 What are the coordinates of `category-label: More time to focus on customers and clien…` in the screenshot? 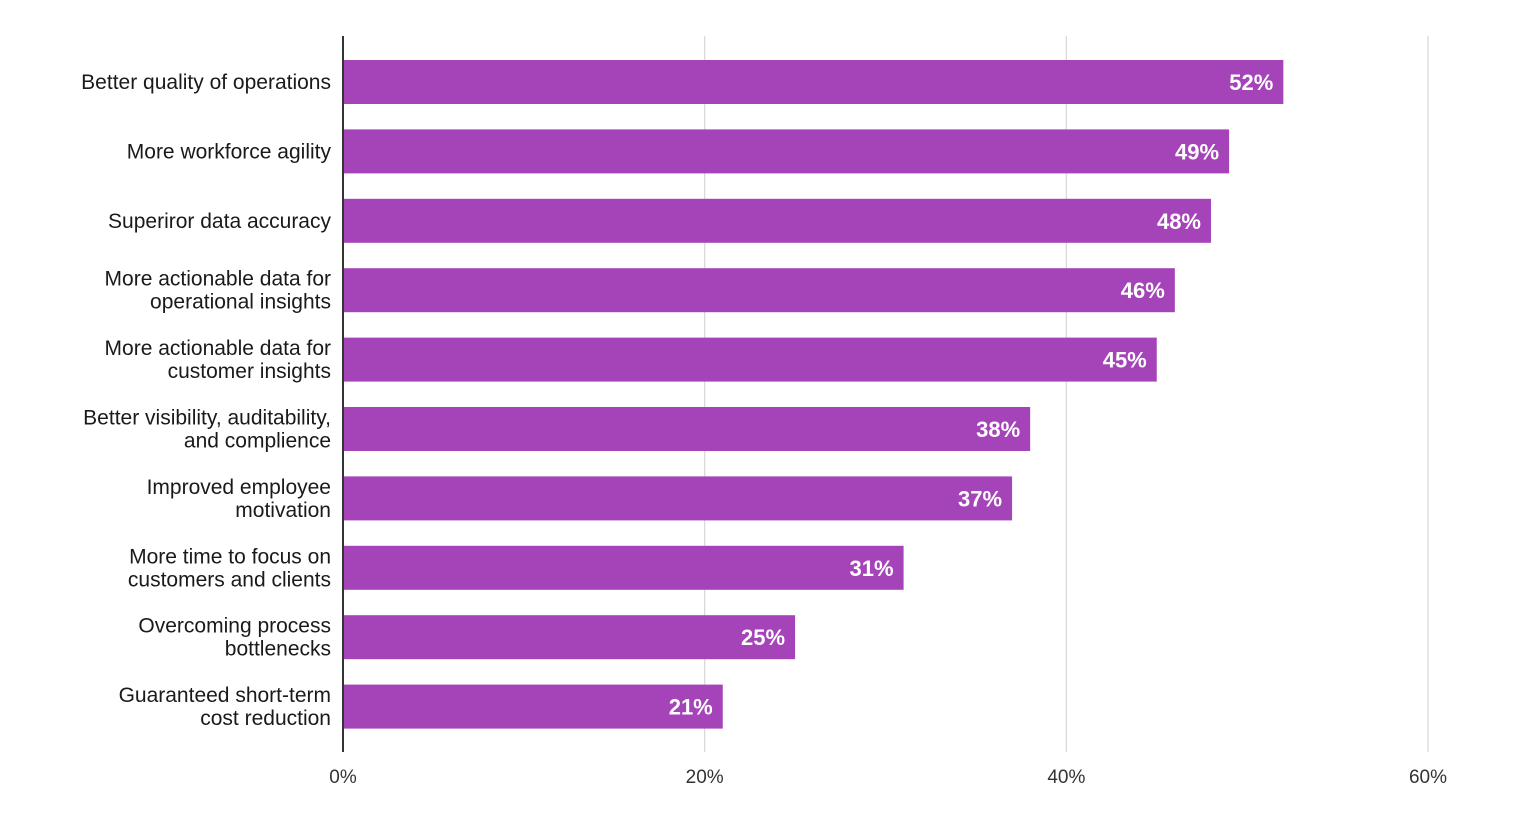 It's located at (229, 568).